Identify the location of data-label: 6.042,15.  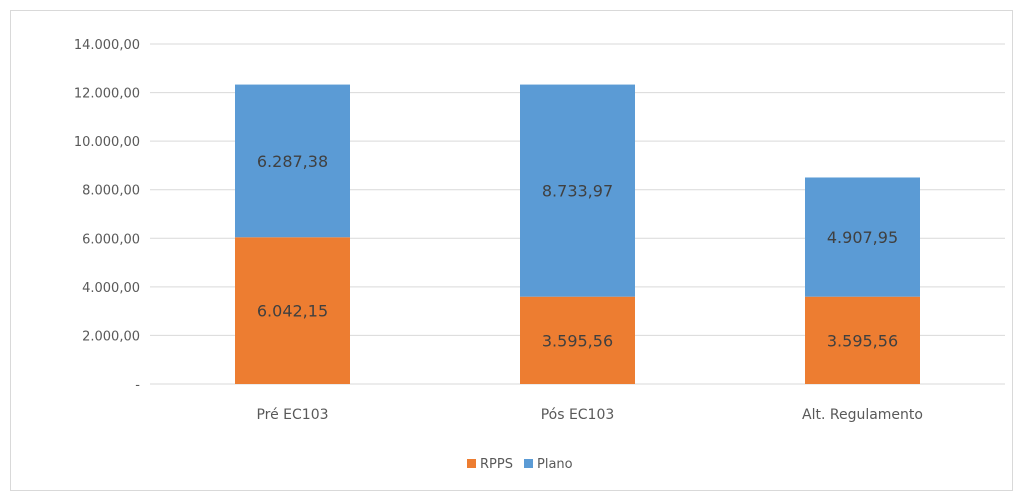
(292, 311).